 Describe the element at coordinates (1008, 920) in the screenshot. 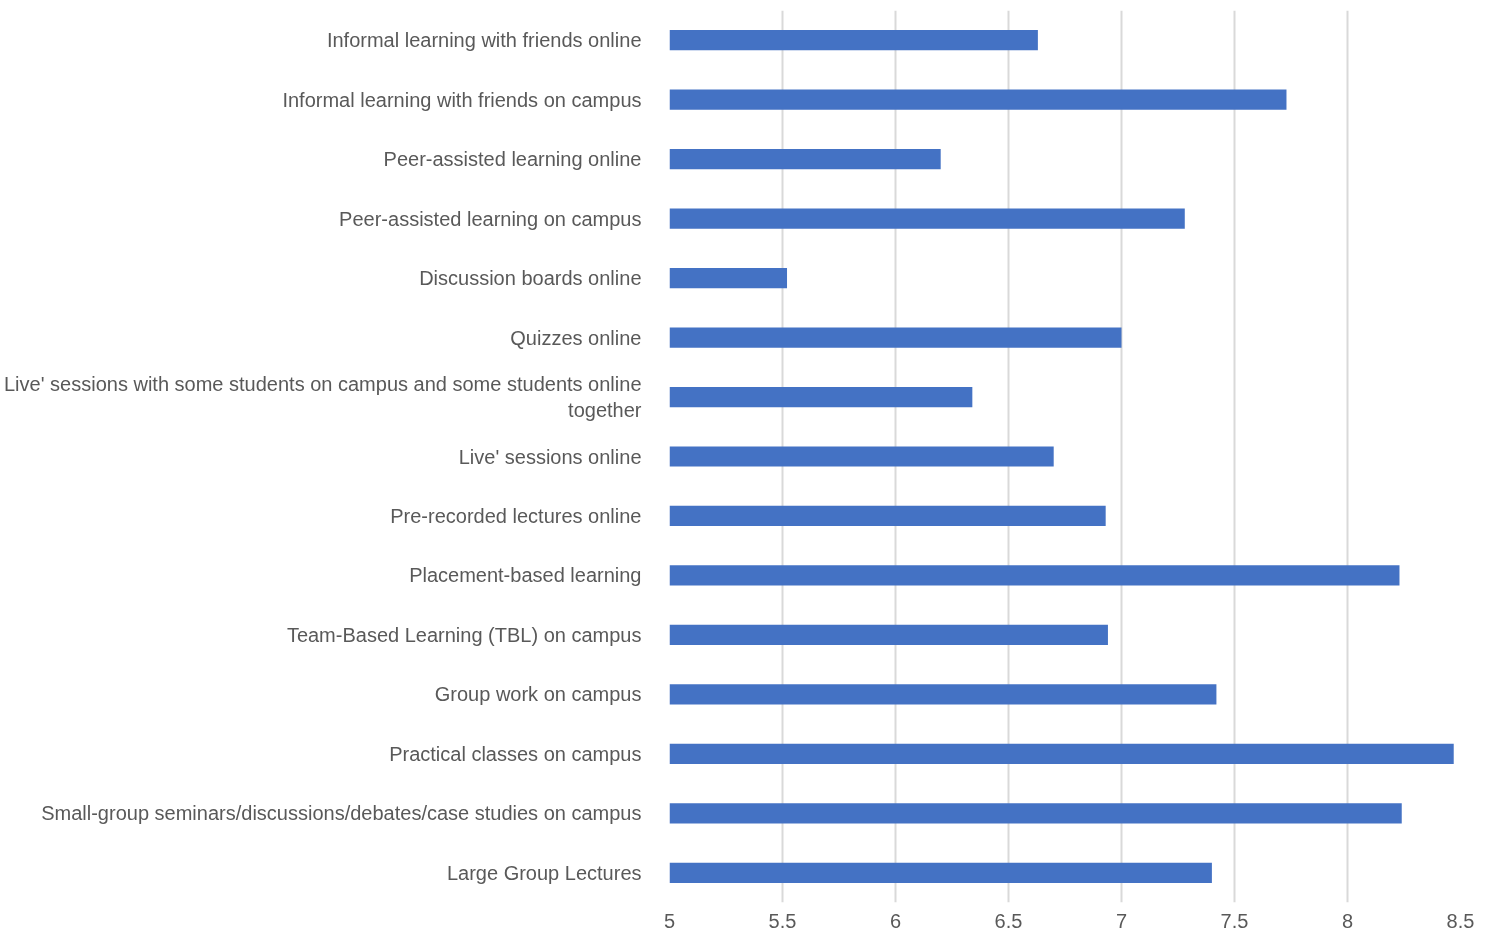

I see `x-tick-label: 6.5` at that location.